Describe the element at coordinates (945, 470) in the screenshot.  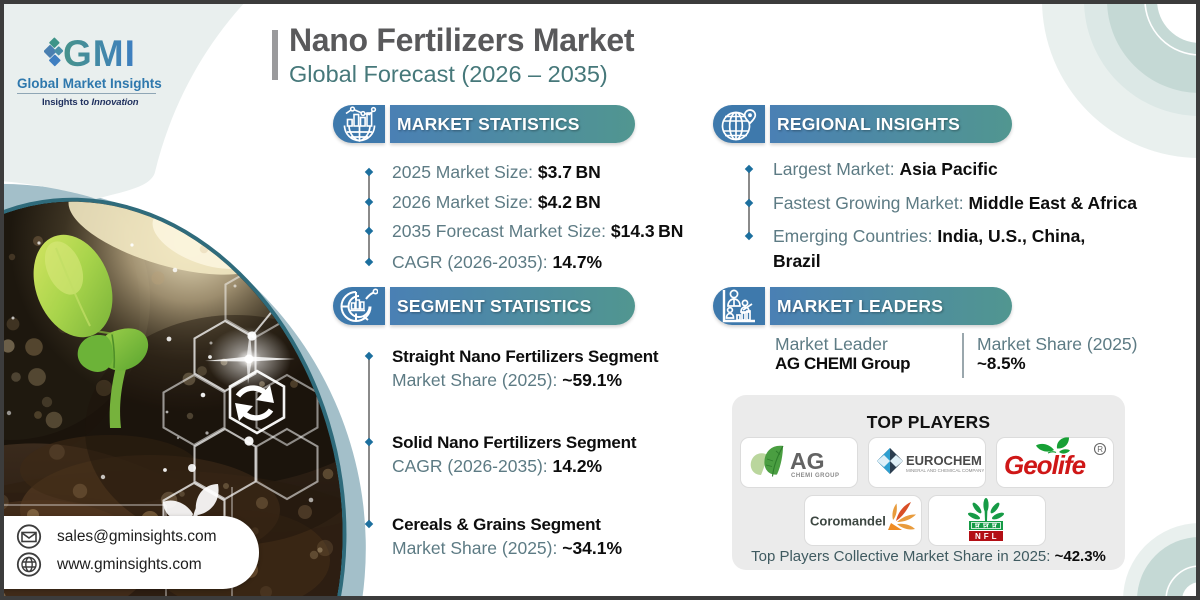
I see `svg-text: MINERAL AND CHEMICAL COMPANY` at that location.